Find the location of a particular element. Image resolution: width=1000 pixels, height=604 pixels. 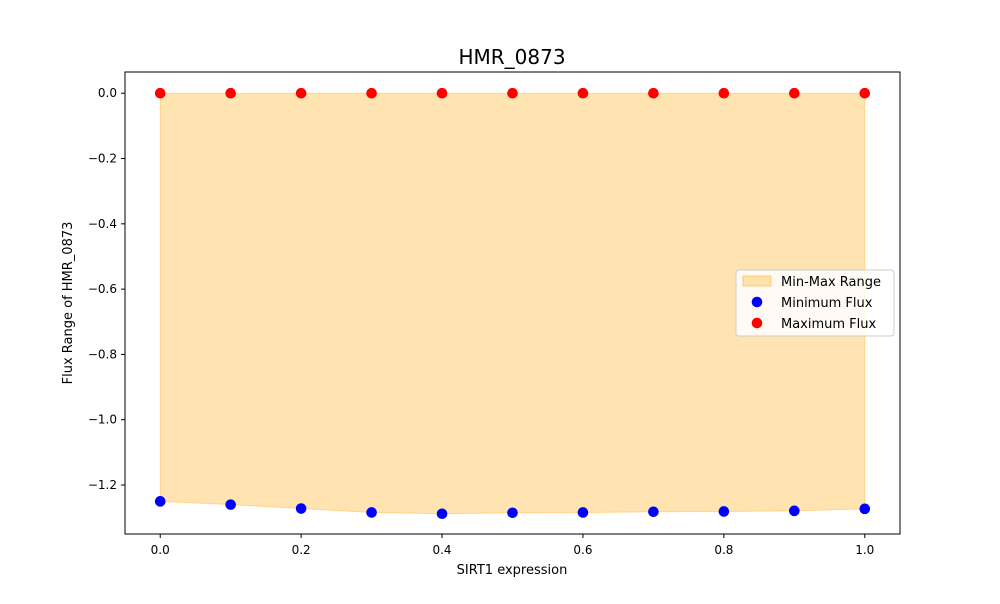

chart-title: HMR_0873 is located at coordinates (511, 57).